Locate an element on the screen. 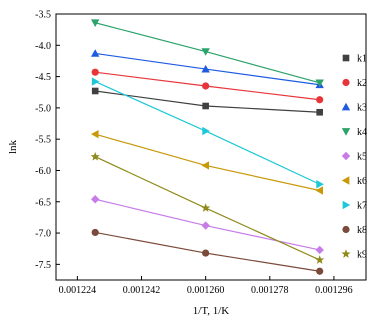 Image resolution: width=377 pixels, height=322 pixels. legend-label-k5: k5 is located at coordinates (362, 157).